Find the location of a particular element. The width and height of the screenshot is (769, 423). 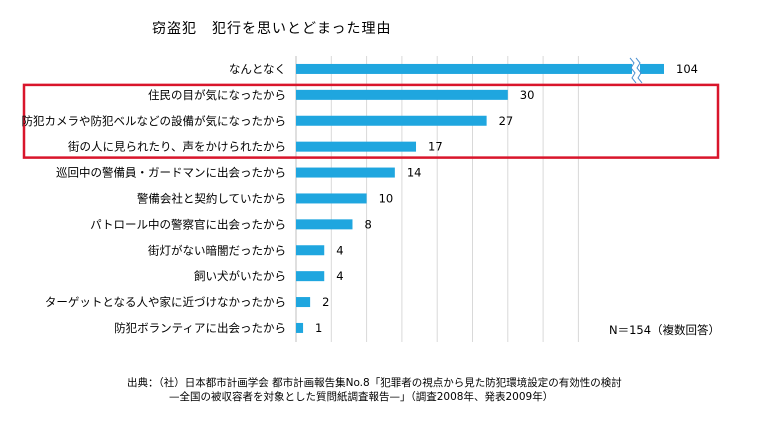

sample-size-note: N＝154（複数回答） is located at coordinates (665, 330).